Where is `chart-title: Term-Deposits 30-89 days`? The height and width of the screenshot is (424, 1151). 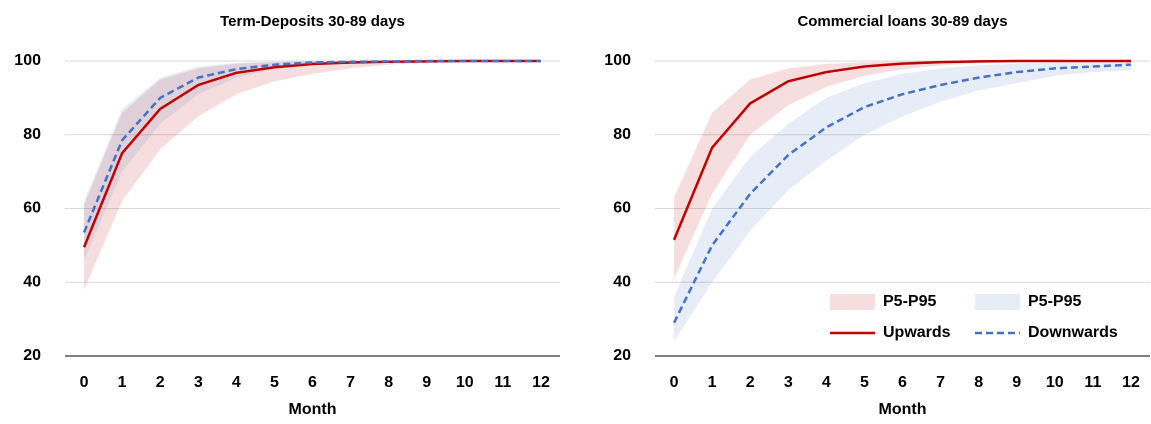
chart-title: Term-Deposits 30-89 days is located at coordinates (312, 21).